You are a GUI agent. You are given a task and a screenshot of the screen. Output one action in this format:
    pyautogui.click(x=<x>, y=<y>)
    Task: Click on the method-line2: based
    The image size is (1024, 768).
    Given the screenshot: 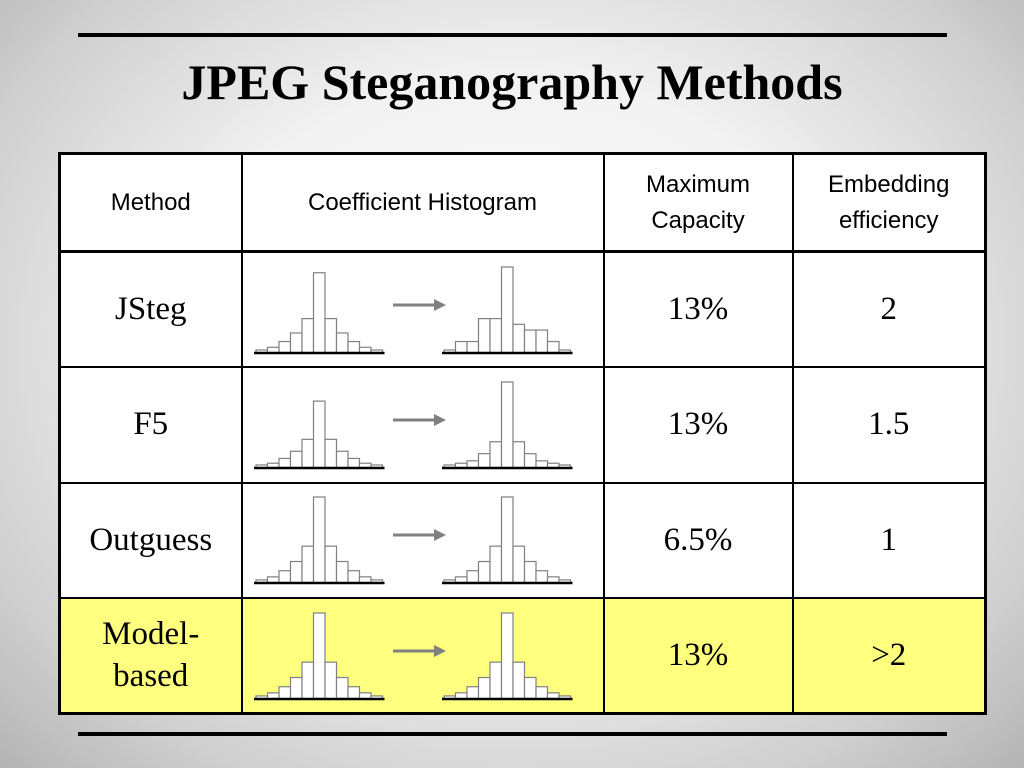 What is the action you would take?
    pyautogui.click(x=151, y=675)
    